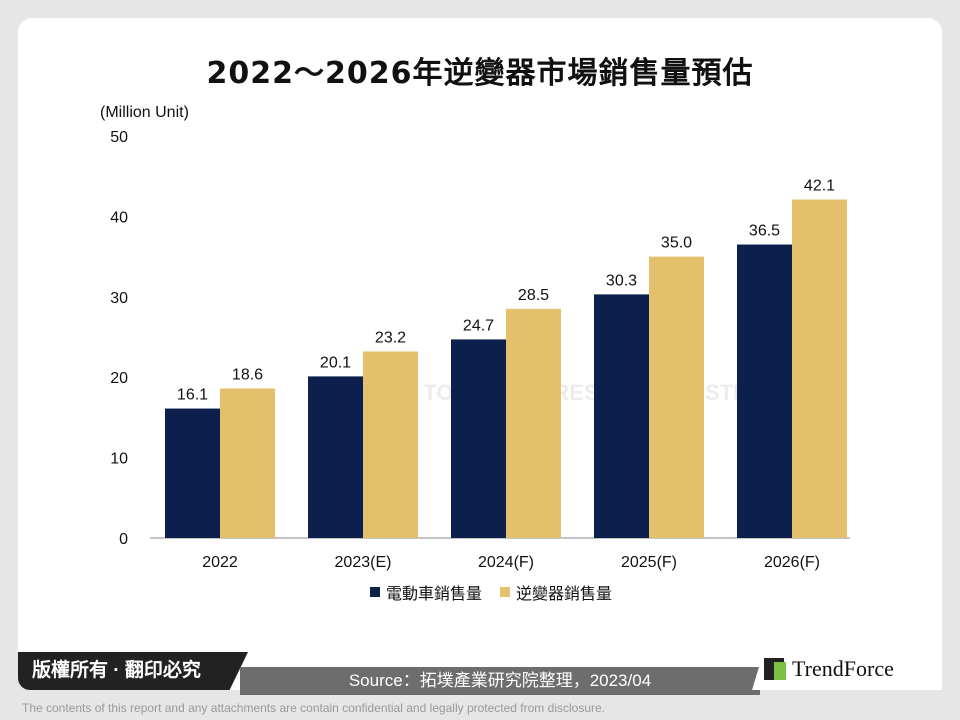 The height and width of the screenshot is (720, 960). What do you see at coordinates (434, 594) in the screenshot?
I see `legend-label: 電動車銷售量` at bounding box center [434, 594].